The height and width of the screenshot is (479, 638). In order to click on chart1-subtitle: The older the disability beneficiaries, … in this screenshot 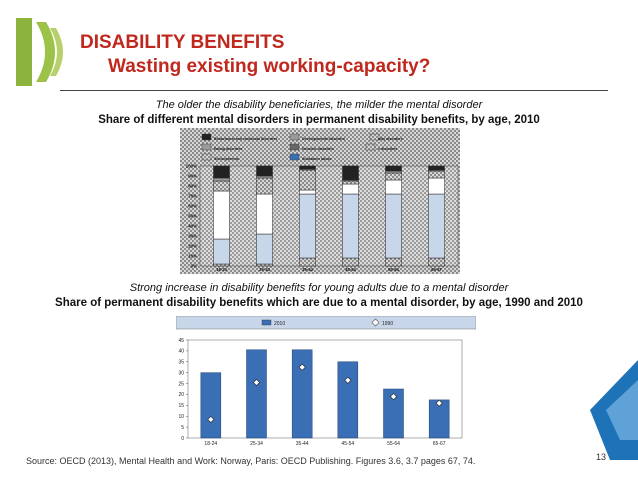, I will do `click(319, 105)`.